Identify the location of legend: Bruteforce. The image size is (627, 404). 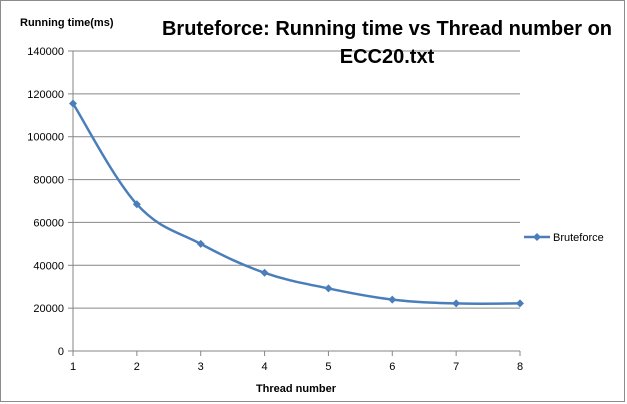
(564, 238).